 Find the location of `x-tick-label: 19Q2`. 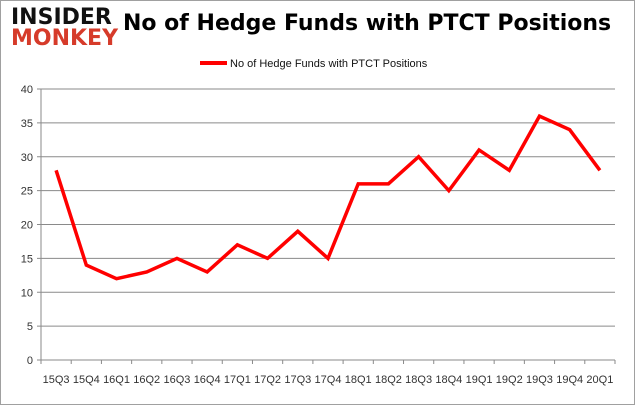

x-tick-label: 19Q2 is located at coordinates (509, 380).